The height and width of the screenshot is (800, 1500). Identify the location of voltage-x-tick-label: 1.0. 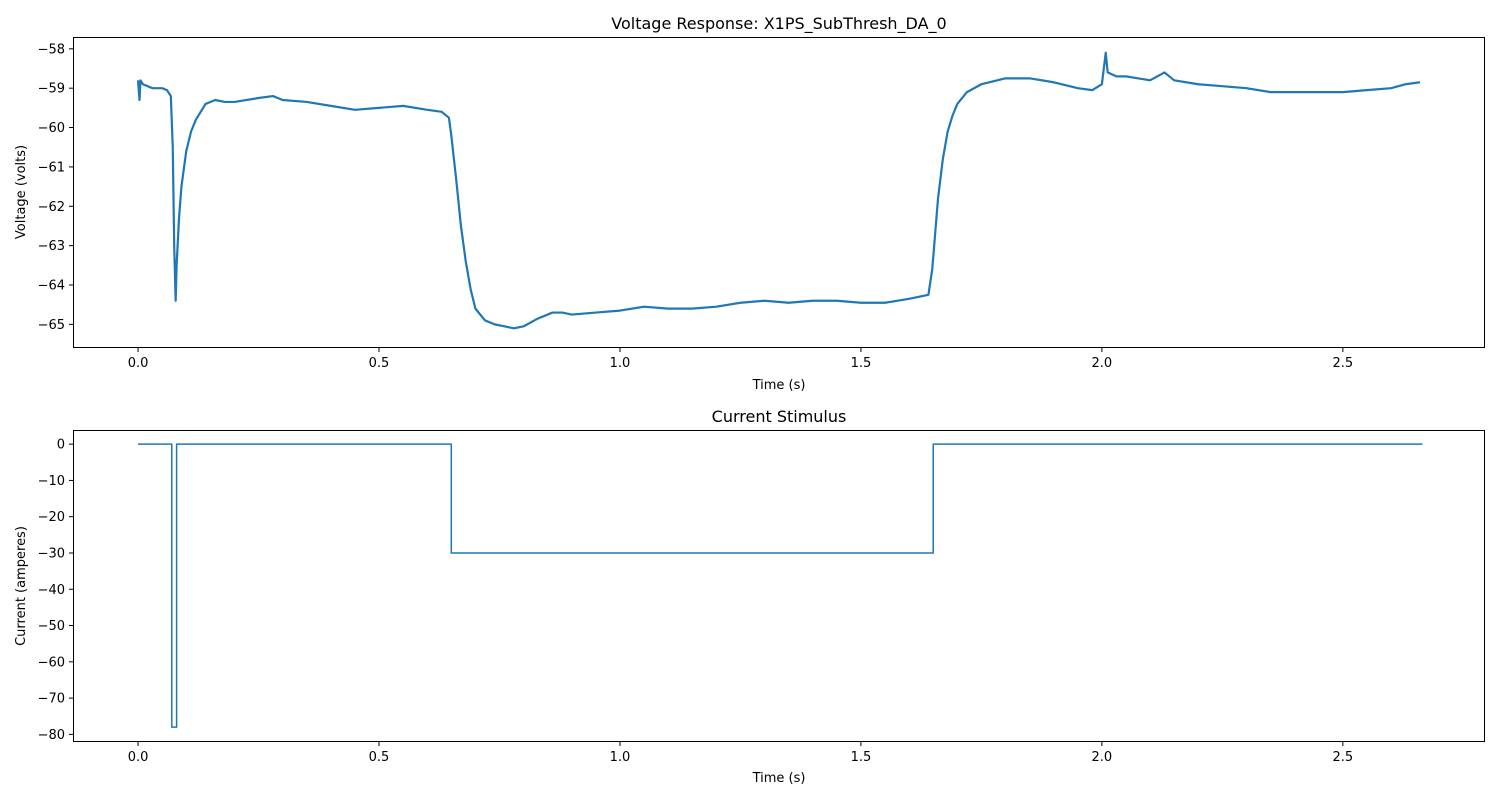
(620, 363).